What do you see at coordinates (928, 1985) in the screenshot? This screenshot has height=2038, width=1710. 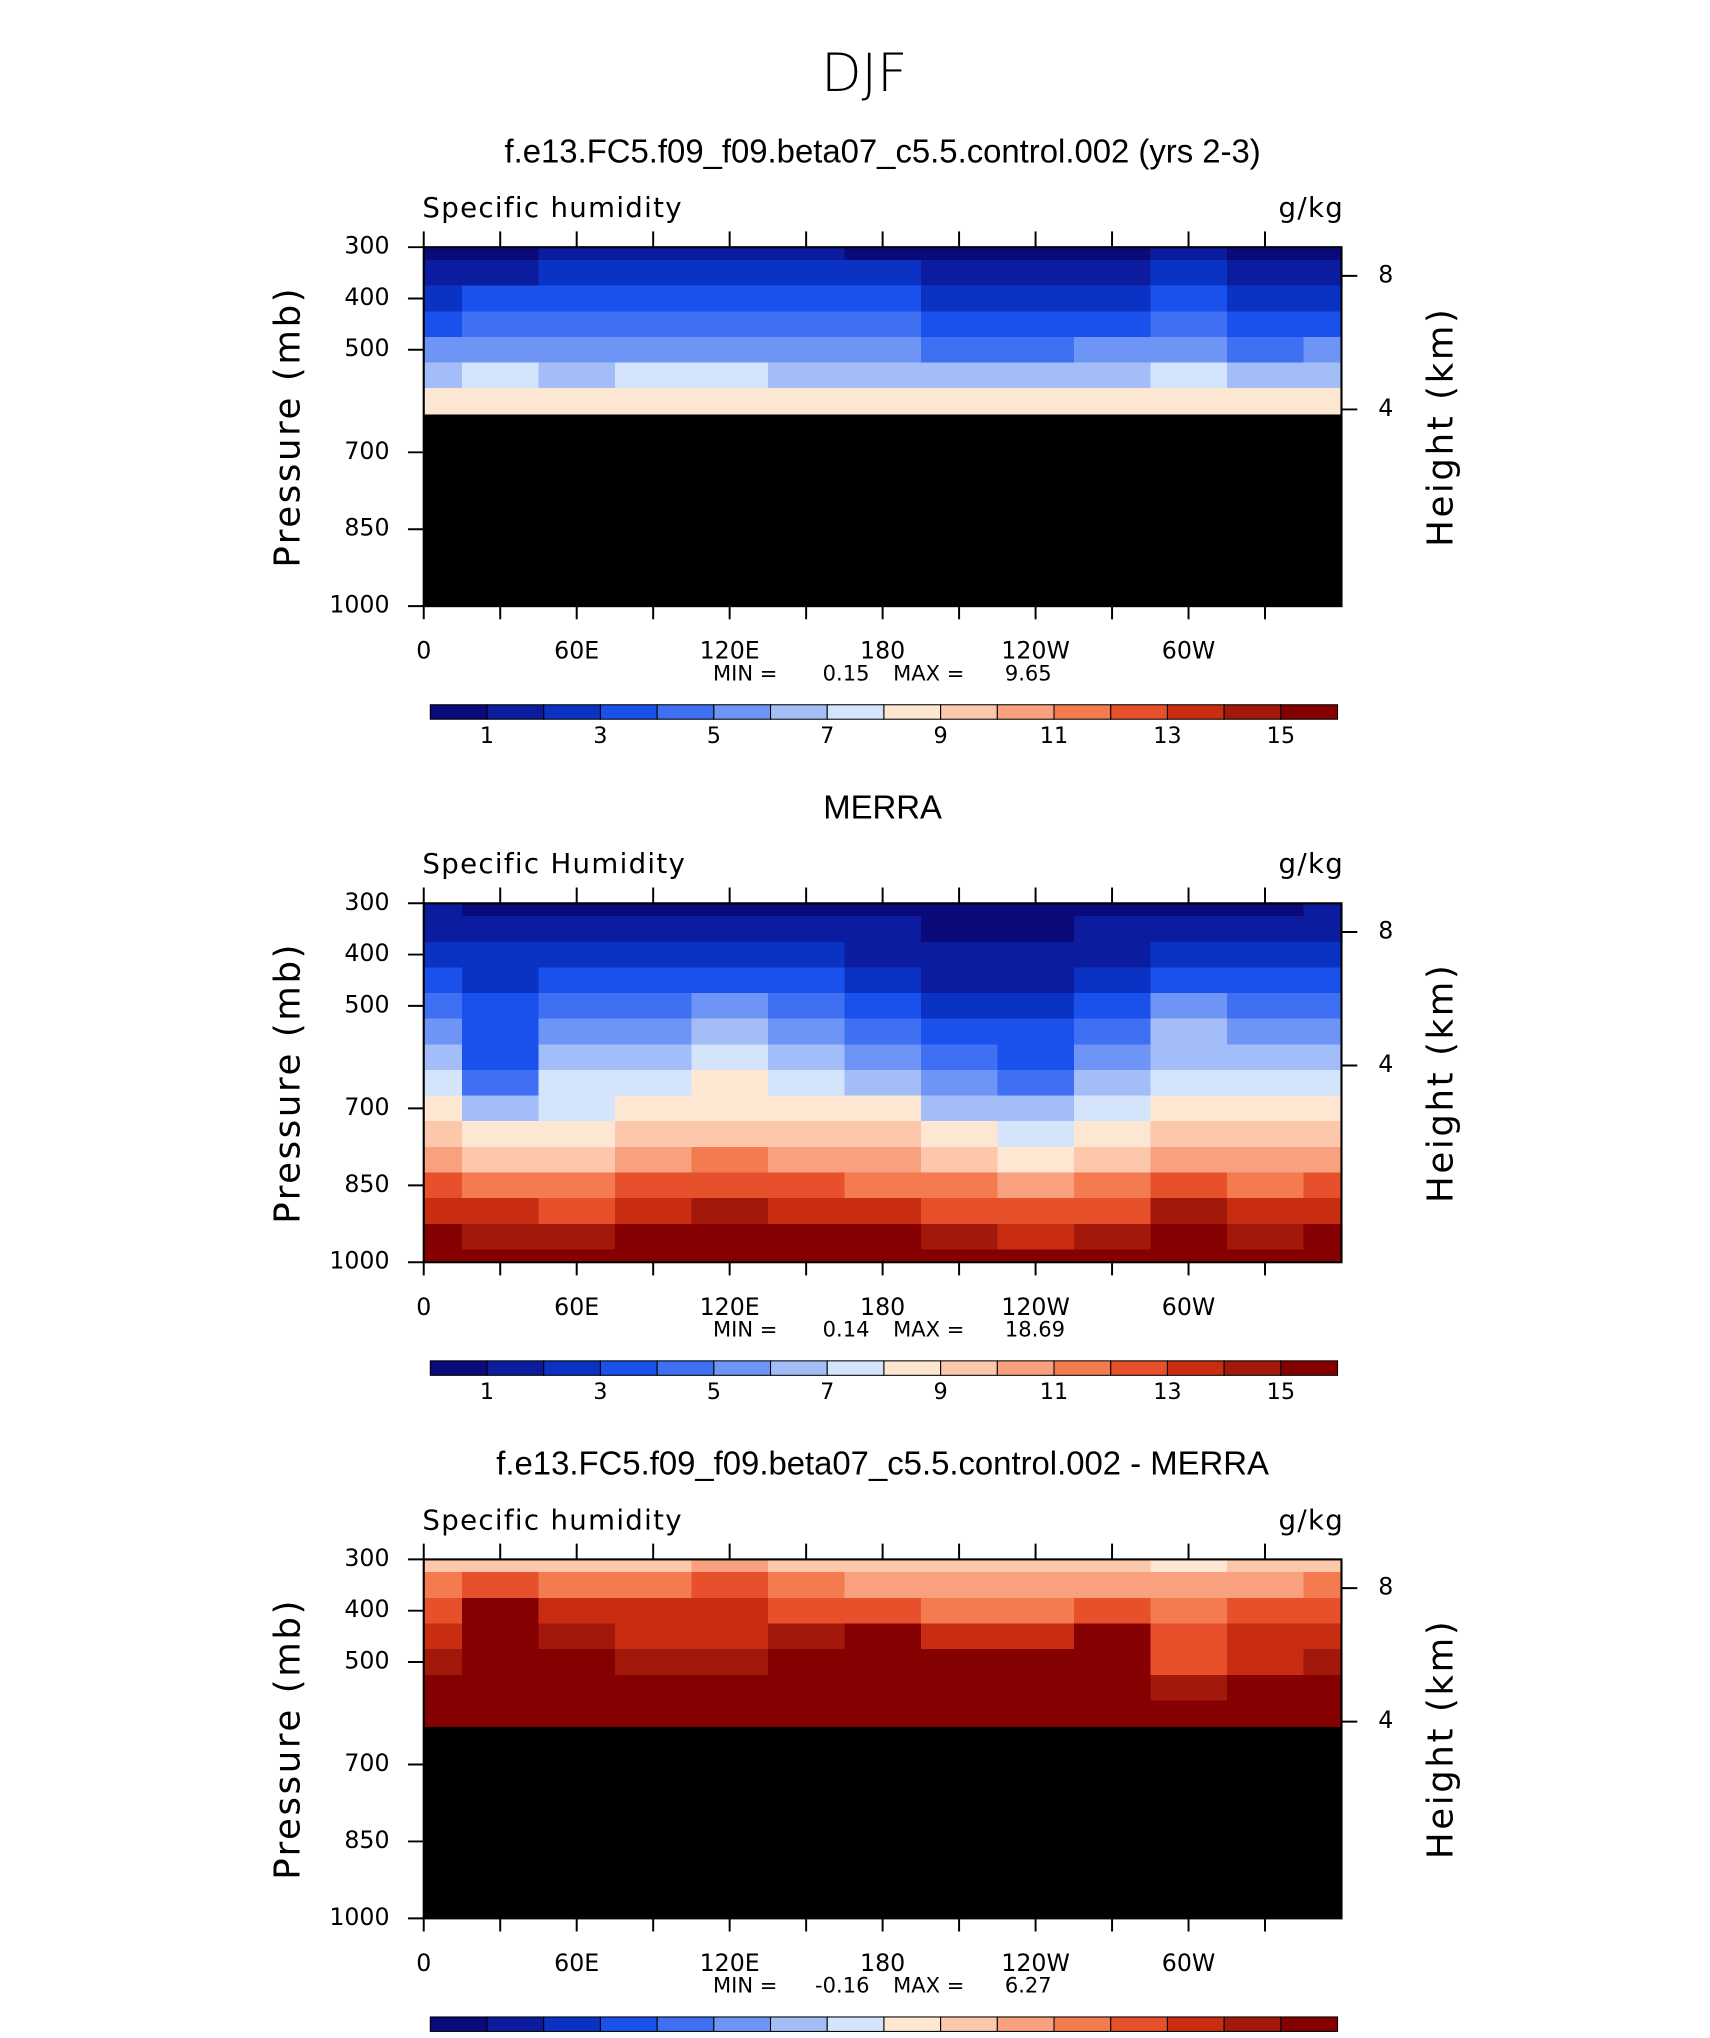 I see `stat-label: MAX =` at bounding box center [928, 1985].